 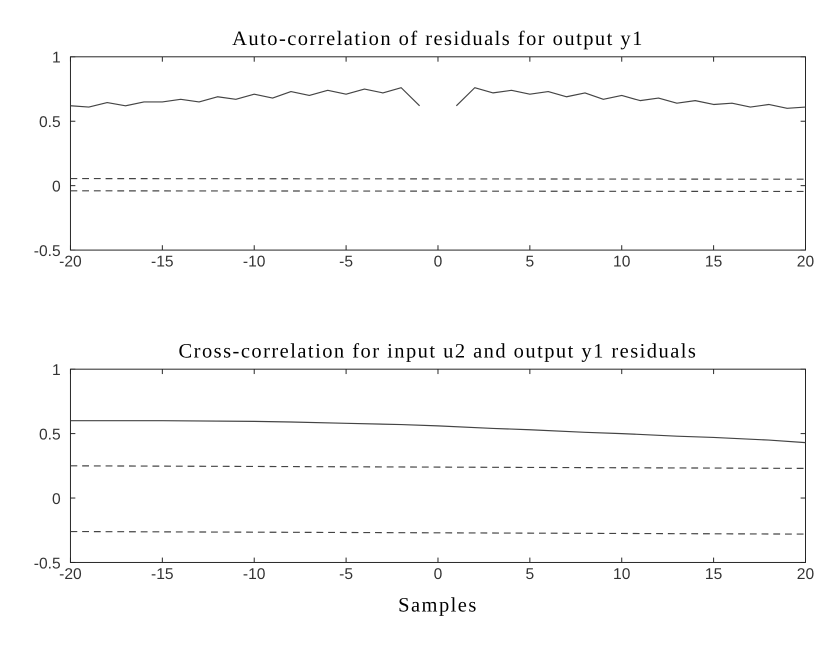 I want to click on chart-title: Auto-correlation of residuals for output y1, so click(x=438, y=39).